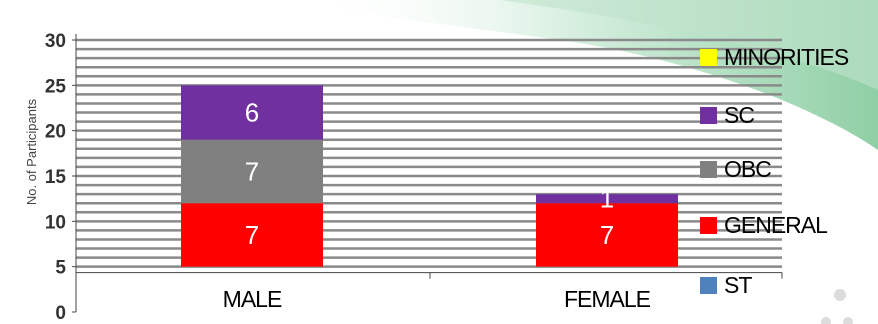 The image size is (878, 324). I want to click on bar-segment-general-male, so click(252, 235).